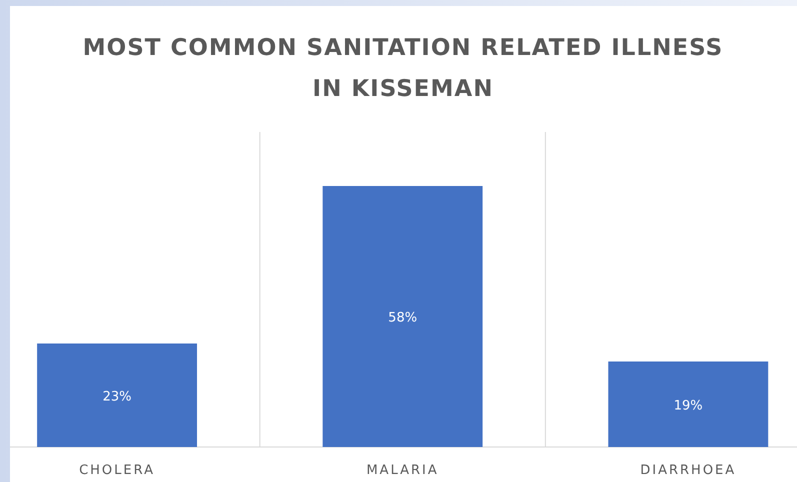  I want to click on data-label: 19%, so click(688, 406).